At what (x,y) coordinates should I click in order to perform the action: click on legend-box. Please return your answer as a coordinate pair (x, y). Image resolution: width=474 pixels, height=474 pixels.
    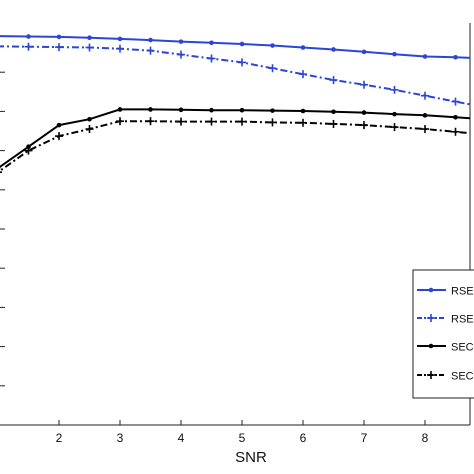
    Looking at the image, I should click on (443, 334).